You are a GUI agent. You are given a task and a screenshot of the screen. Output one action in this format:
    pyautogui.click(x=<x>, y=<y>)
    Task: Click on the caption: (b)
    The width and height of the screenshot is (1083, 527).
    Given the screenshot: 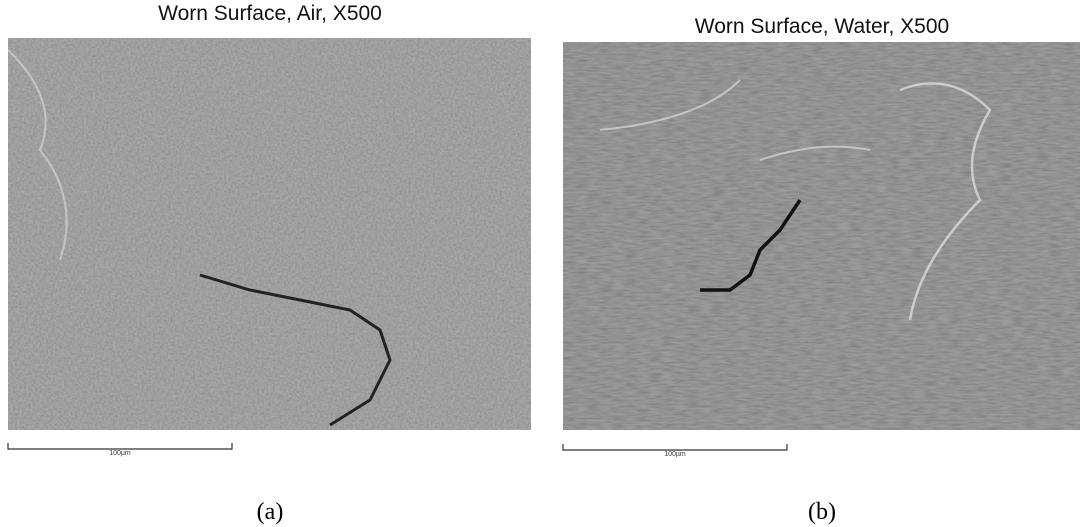 What is the action you would take?
    pyautogui.click(x=822, y=512)
    